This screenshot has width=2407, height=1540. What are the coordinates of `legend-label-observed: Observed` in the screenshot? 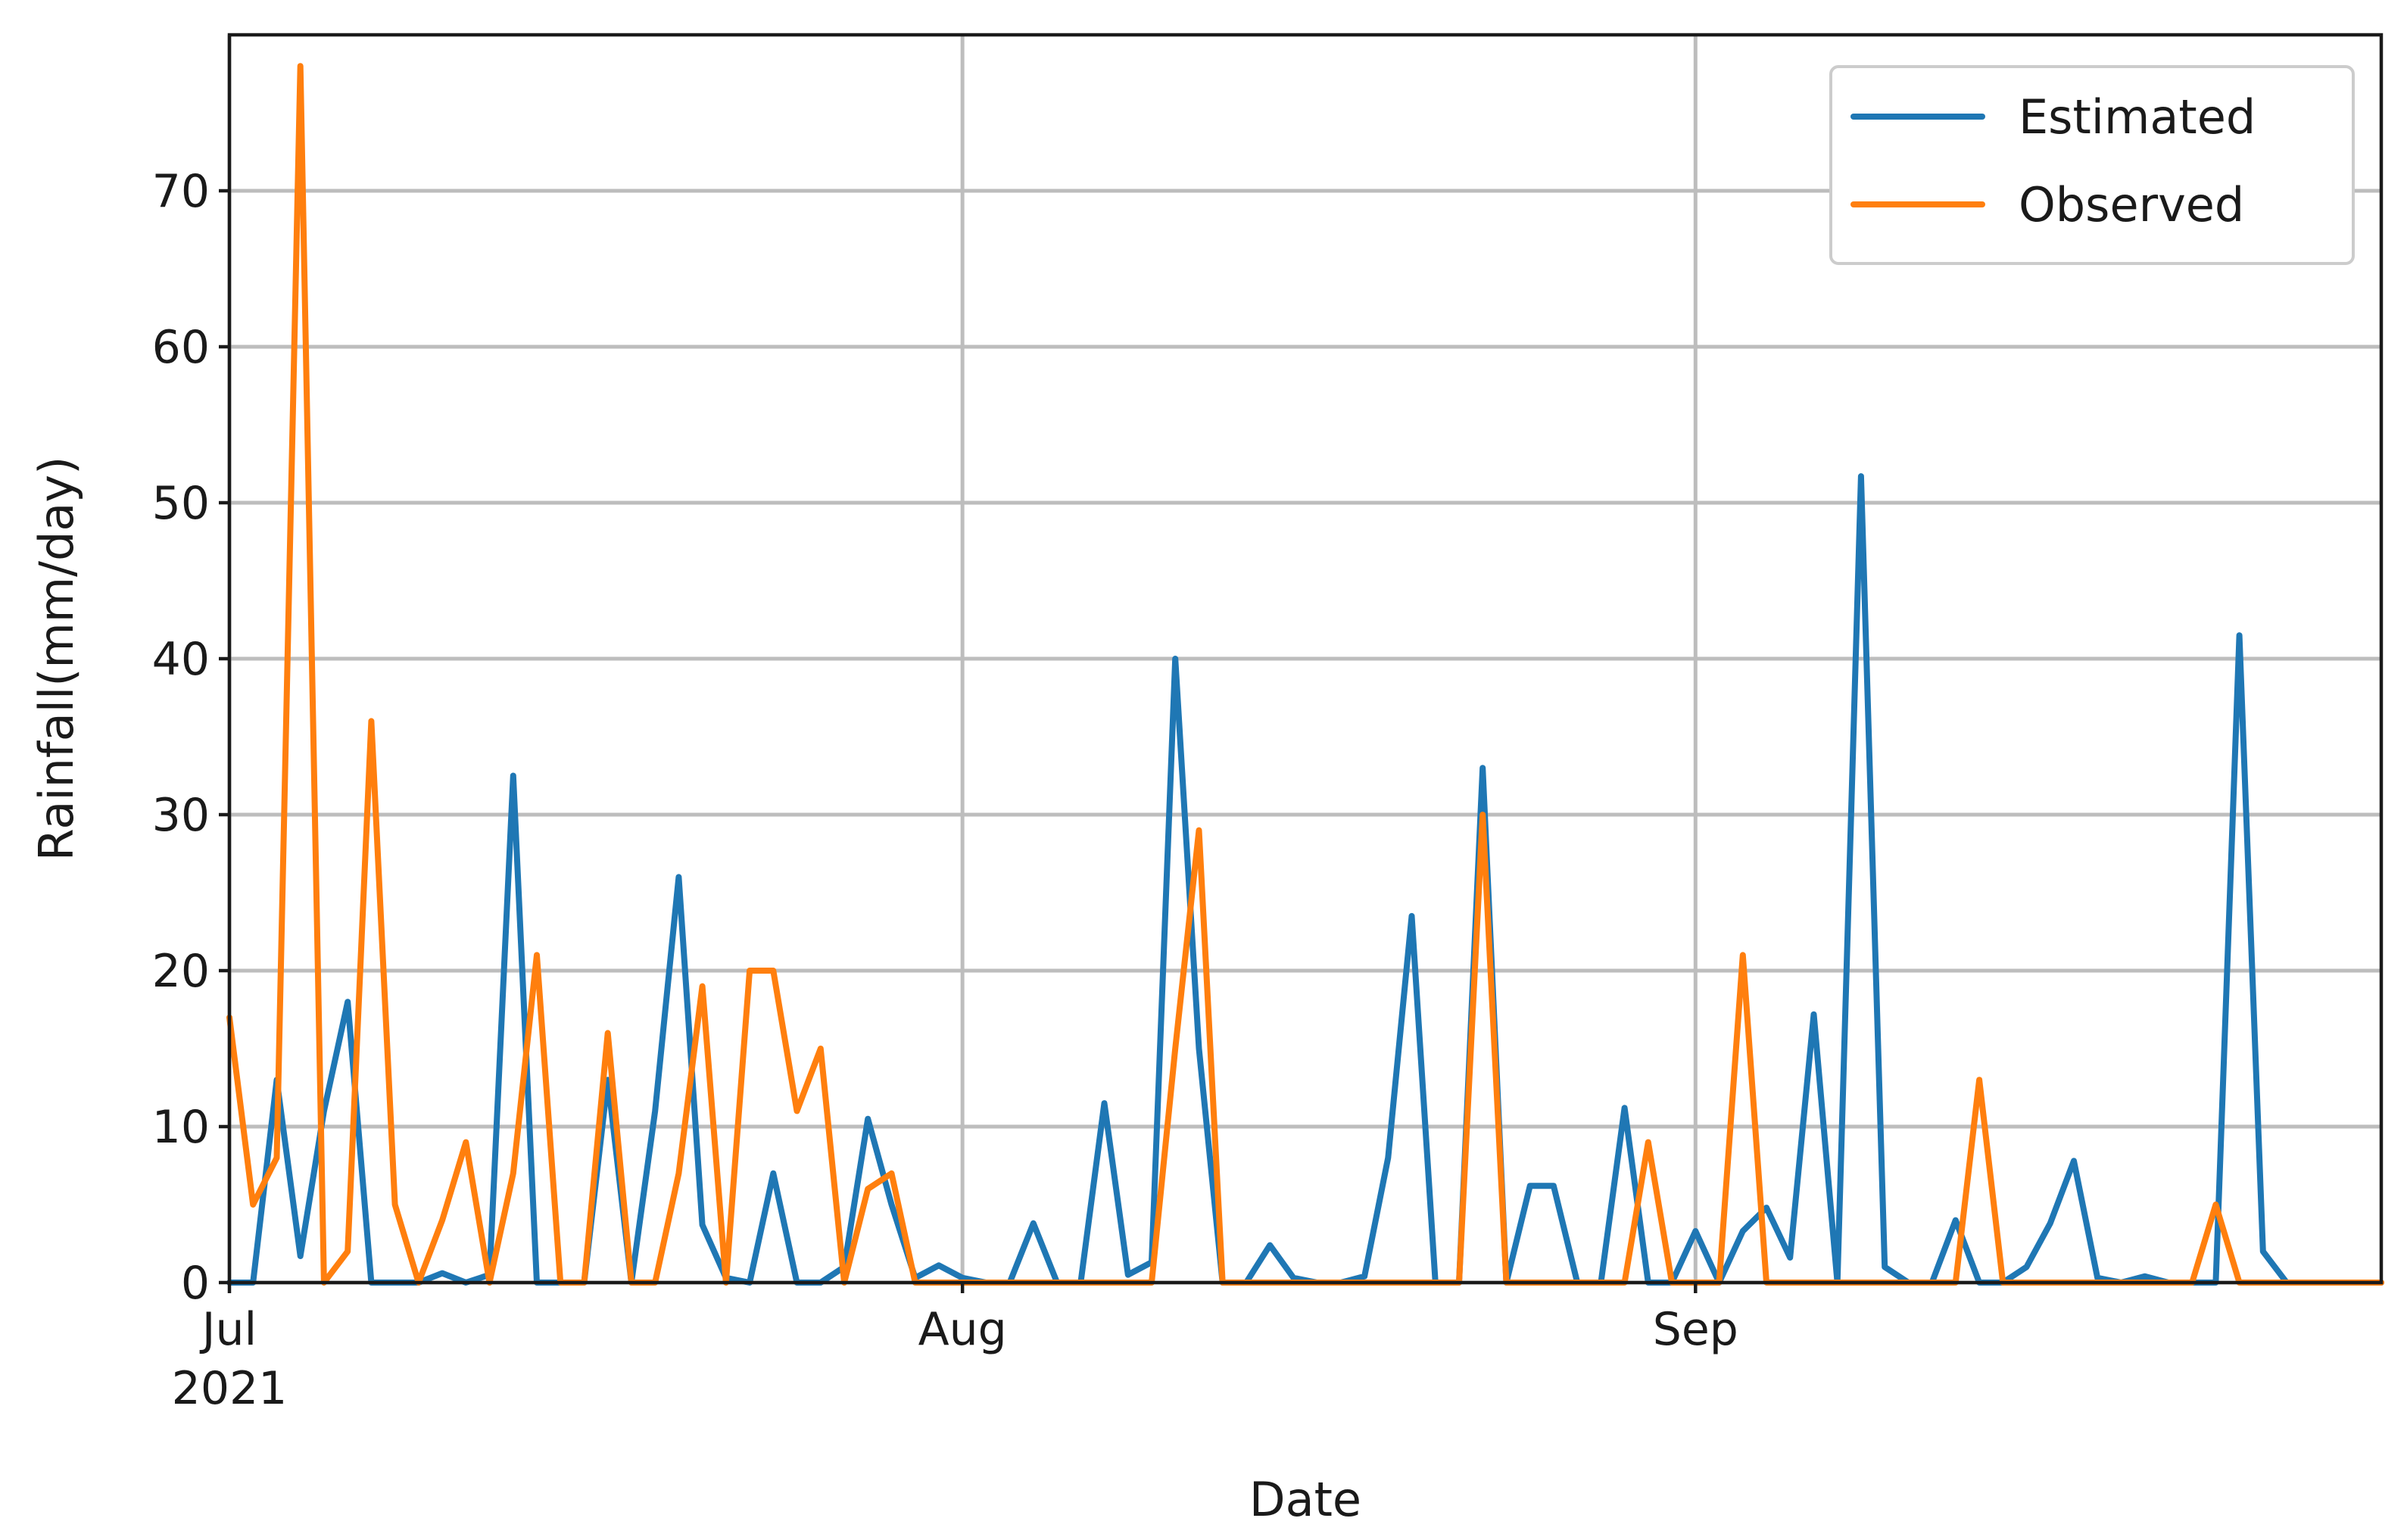 It's located at (2131, 204).